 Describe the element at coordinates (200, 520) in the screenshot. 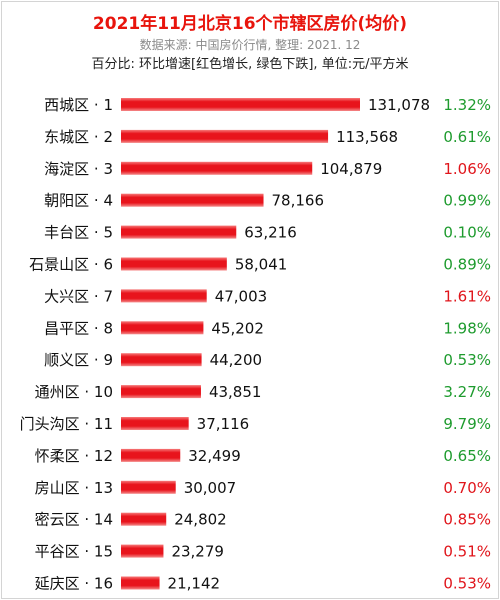

I see `value-label: 24,802` at that location.